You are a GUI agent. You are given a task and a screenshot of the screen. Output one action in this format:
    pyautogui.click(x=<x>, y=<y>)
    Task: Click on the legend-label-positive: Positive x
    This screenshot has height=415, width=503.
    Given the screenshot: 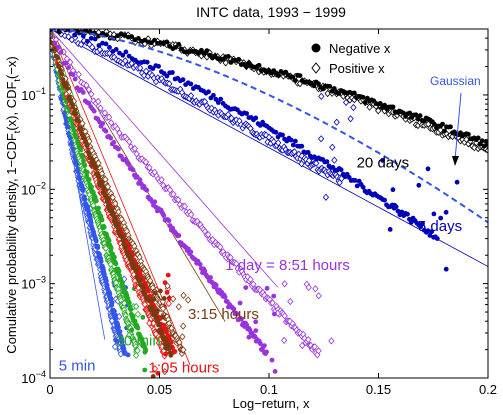 What is the action you would take?
    pyautogui.click(x=357, y=68)
    